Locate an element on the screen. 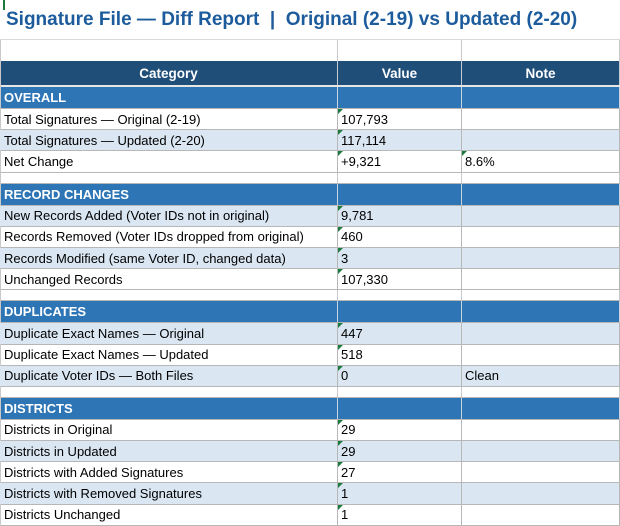 The width and height of the screenshot is (620, 526). value-text: 117,114 is located at coordinates (364, 140).